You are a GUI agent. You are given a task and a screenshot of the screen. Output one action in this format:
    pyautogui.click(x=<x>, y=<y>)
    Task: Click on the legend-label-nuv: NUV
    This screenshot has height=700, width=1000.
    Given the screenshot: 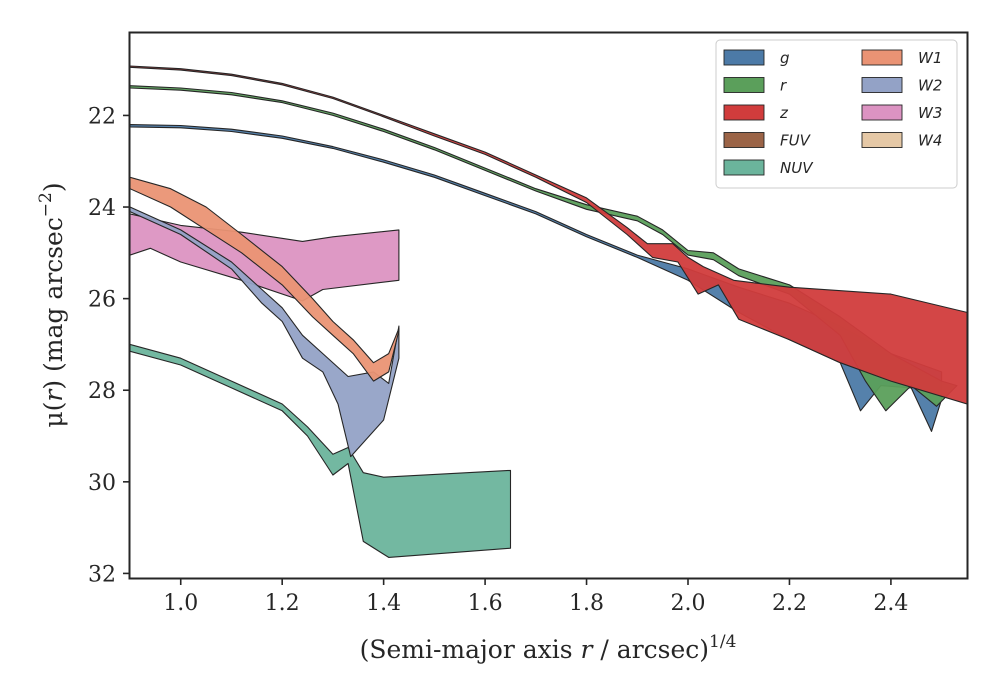 What is the action you would take?
    pyautogui.click(x=797, y=168)
    